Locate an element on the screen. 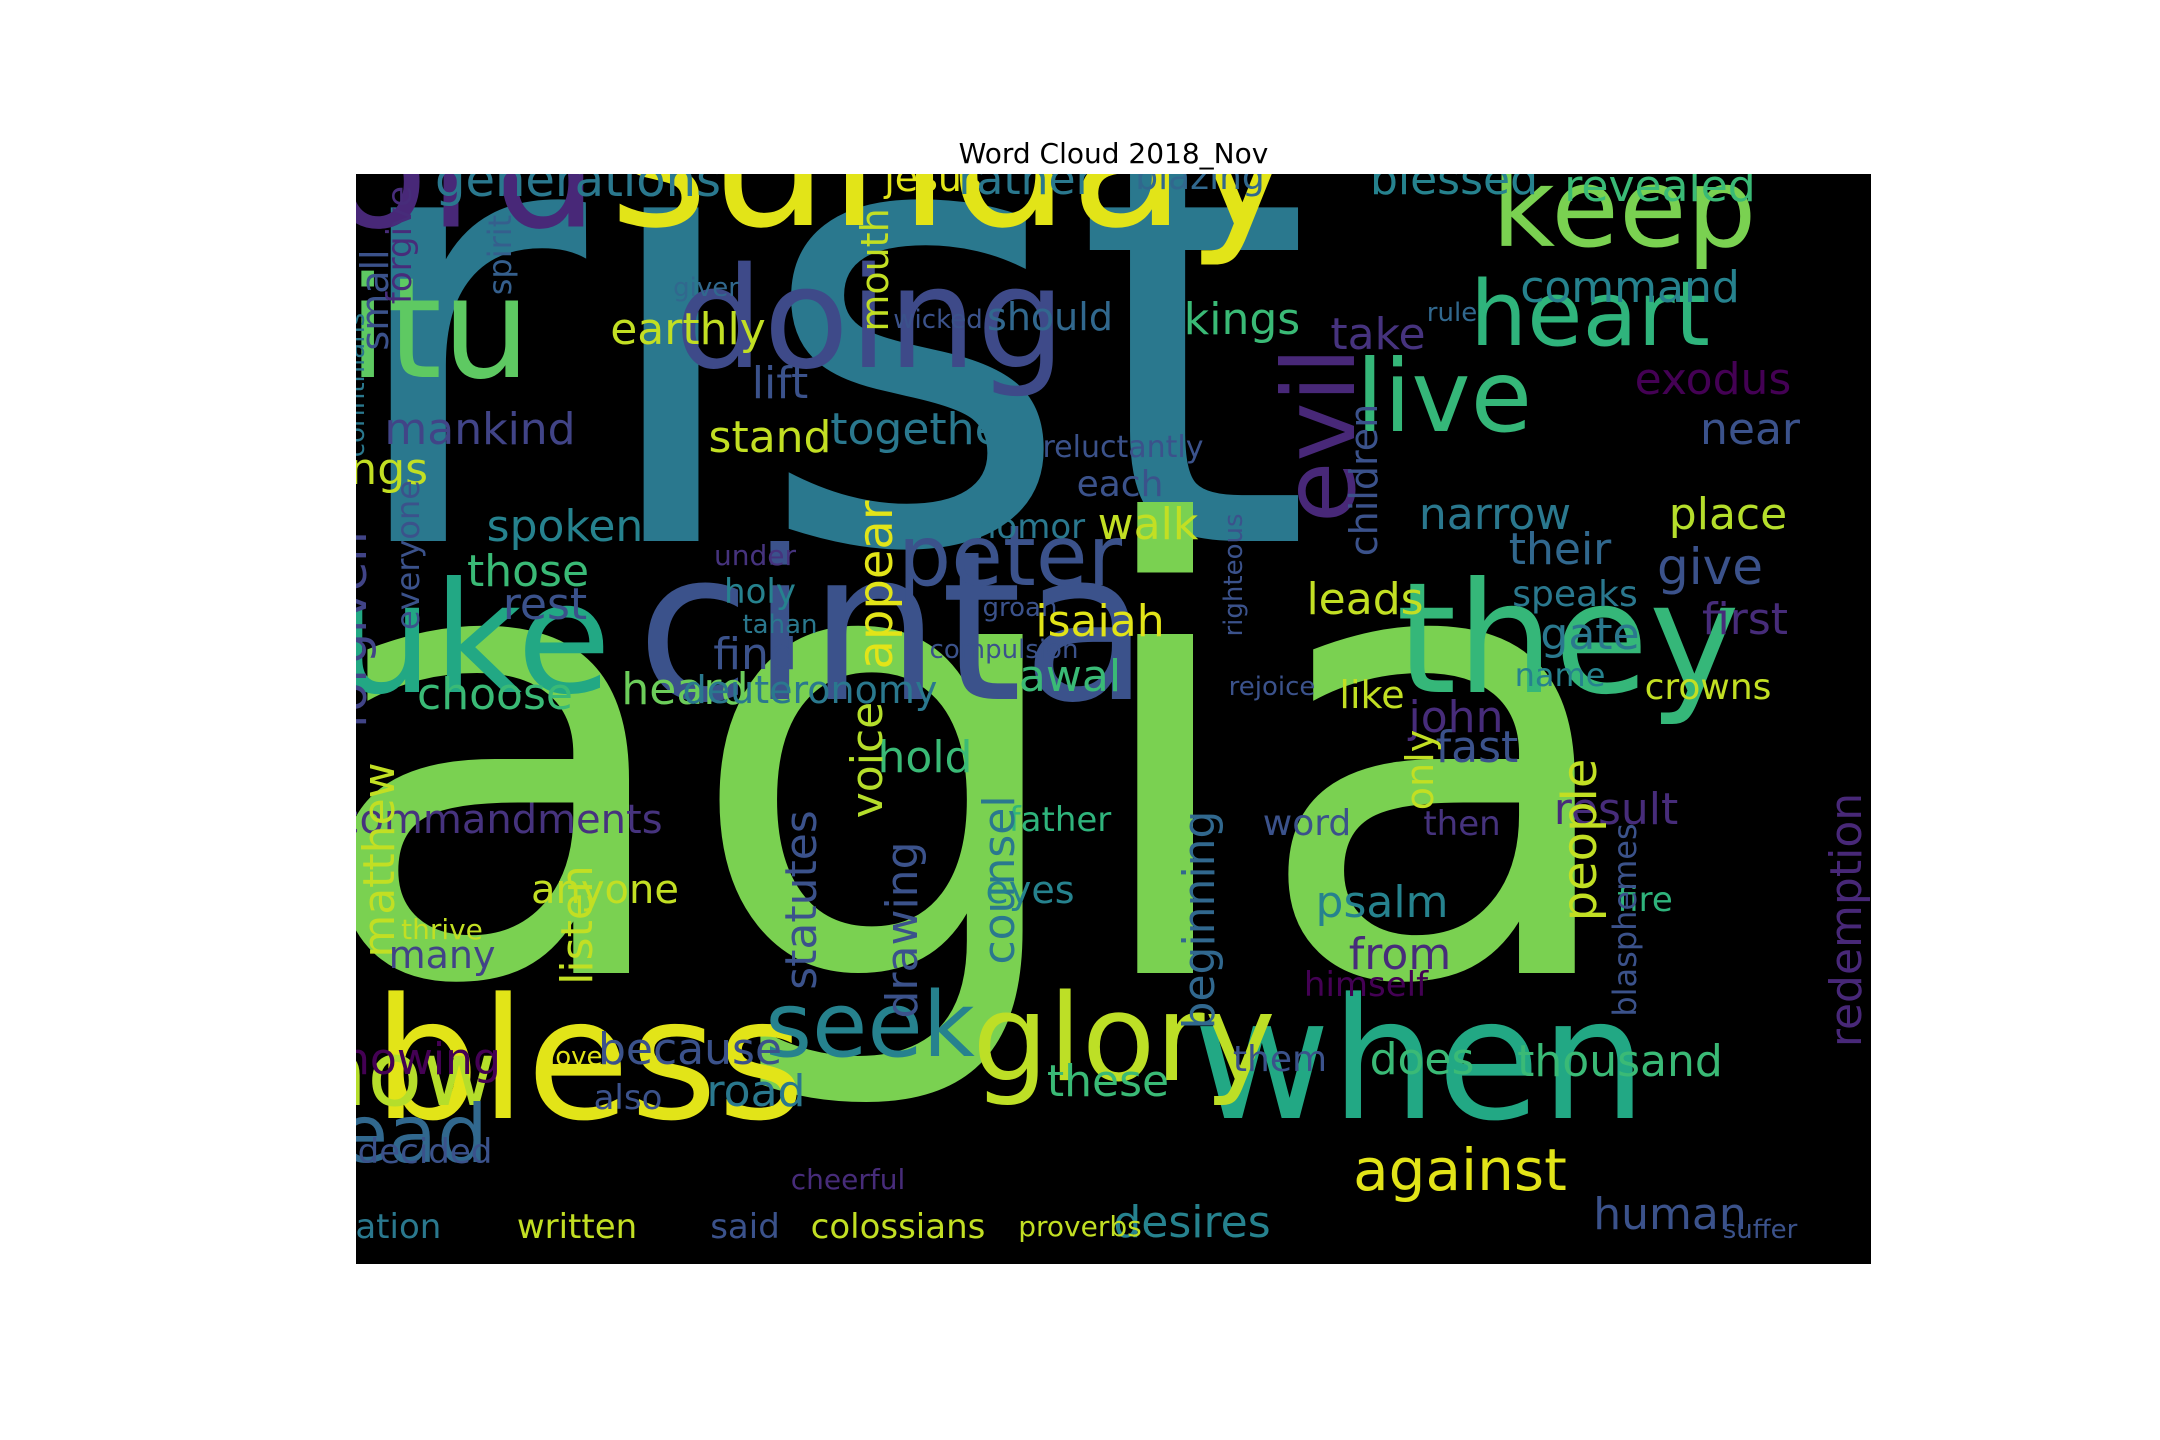  word-they: they is located at coordinates (1568, 639).